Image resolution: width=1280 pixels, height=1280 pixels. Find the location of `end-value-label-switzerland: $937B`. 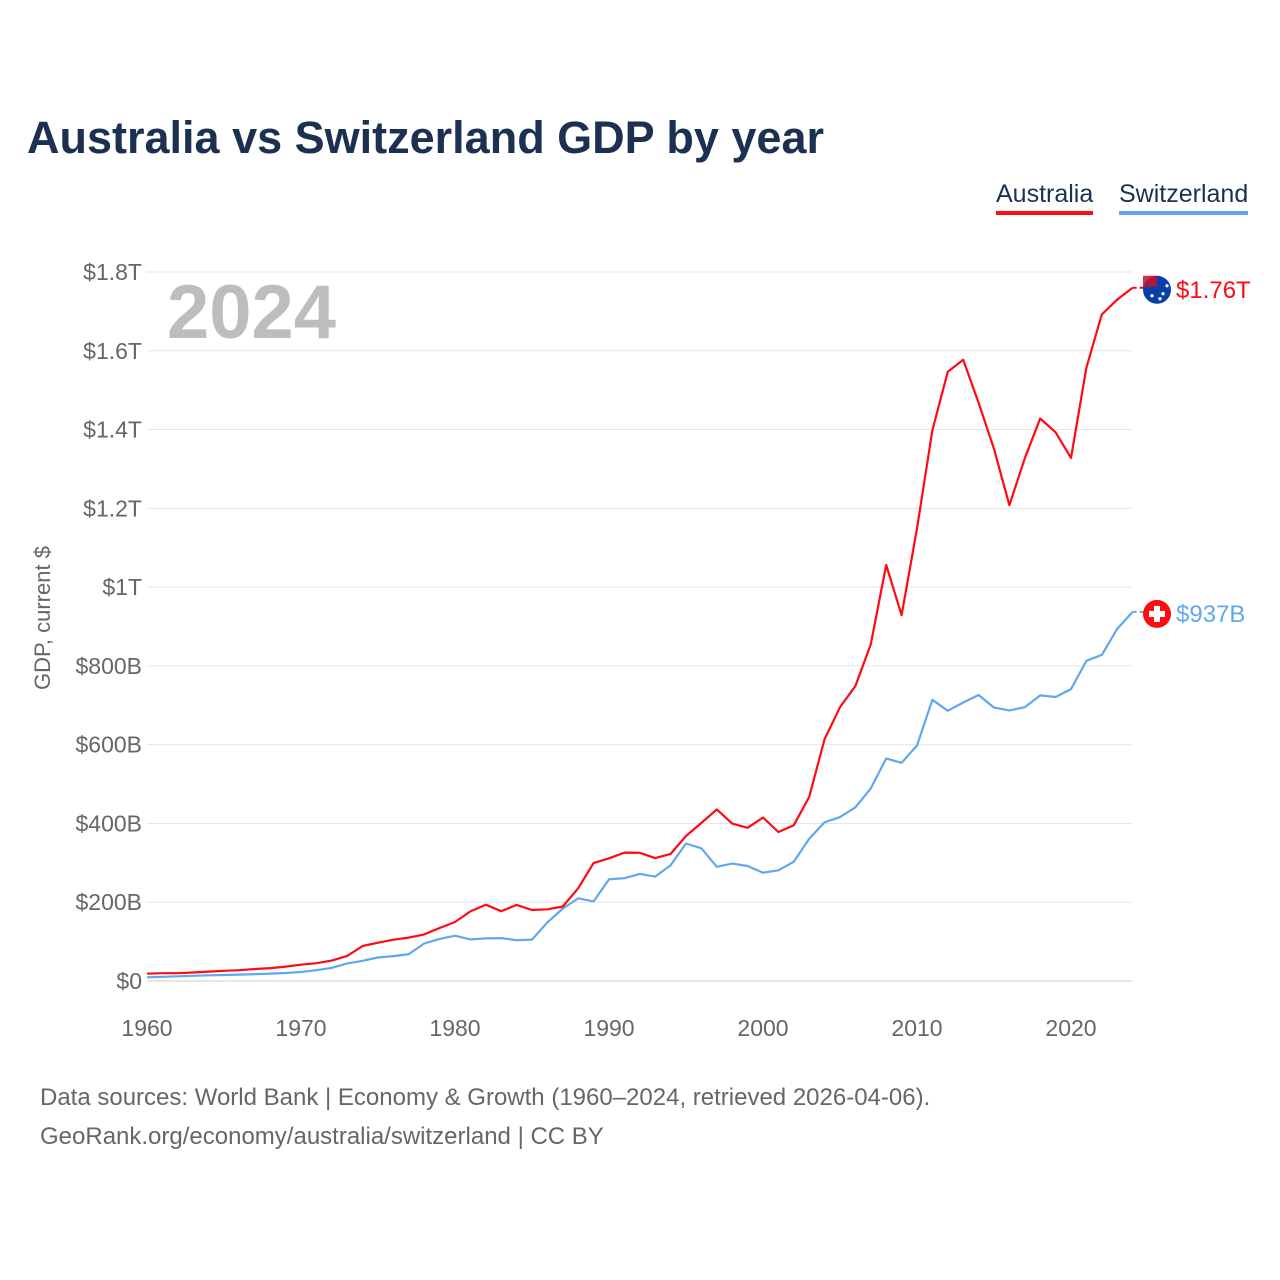

end-value-label-switzerland: $937B is located at coordinates (1210, 614).